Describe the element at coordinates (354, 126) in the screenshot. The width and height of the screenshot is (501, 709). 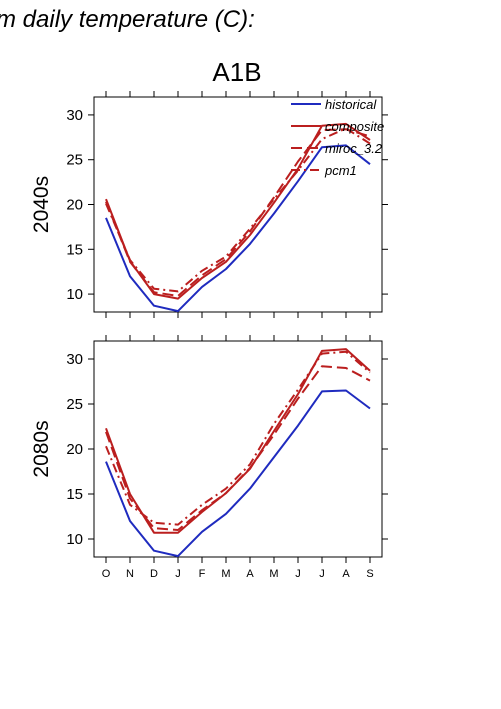
I see `legend-label: composite` at that location.